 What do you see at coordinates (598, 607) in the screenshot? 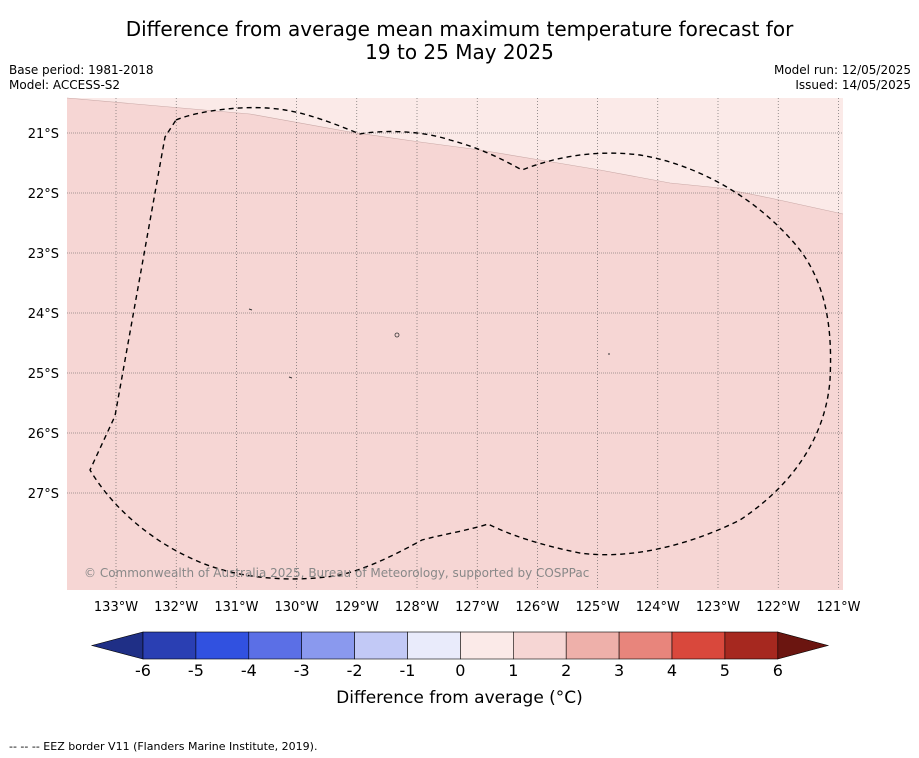
I see `longitude-label: 125°W` at bounding box center [598, 607].